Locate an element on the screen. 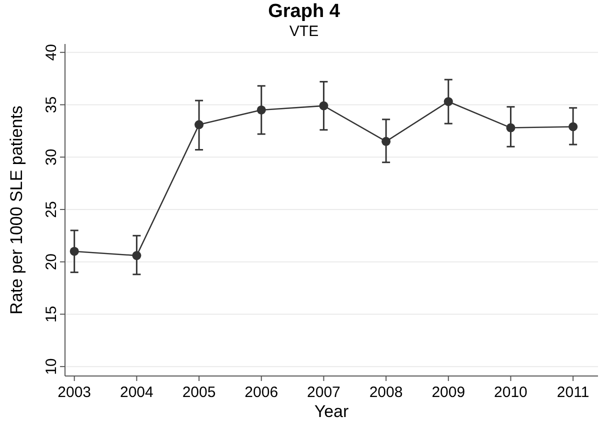 Image resolution: width=608 pixels, height=423 pixels. y-tick-label: 25 is located at coordinates (51, 209).